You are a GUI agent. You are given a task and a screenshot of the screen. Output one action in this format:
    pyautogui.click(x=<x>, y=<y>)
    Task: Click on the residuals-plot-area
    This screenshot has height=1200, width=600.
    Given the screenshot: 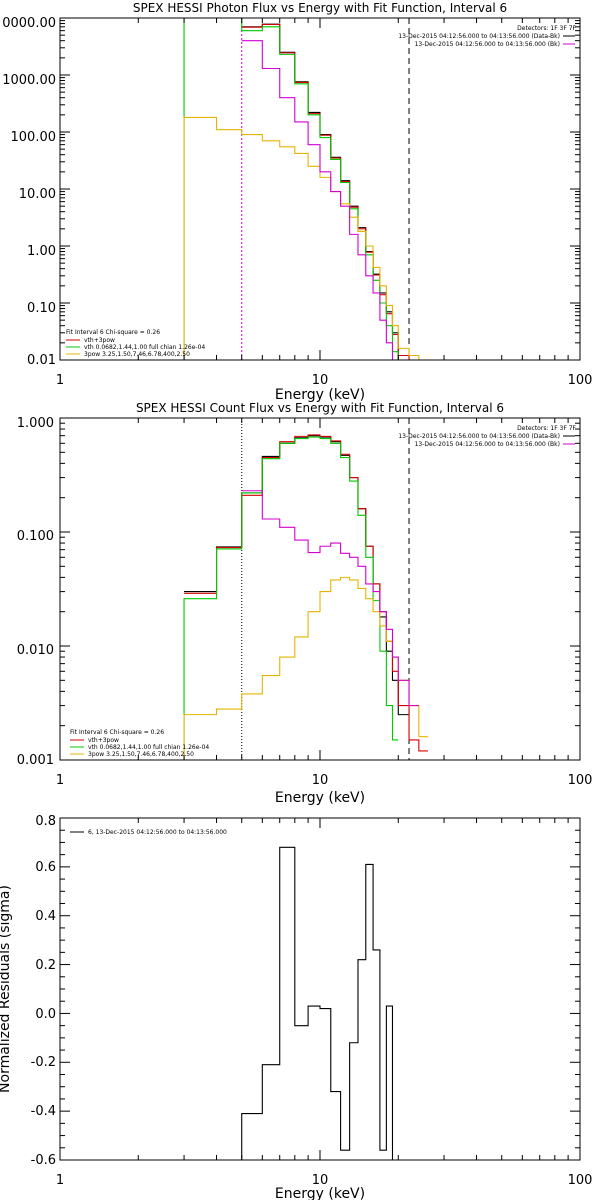 What is the action you would take?
    pyautogui.click(x=317, y=1003)
    